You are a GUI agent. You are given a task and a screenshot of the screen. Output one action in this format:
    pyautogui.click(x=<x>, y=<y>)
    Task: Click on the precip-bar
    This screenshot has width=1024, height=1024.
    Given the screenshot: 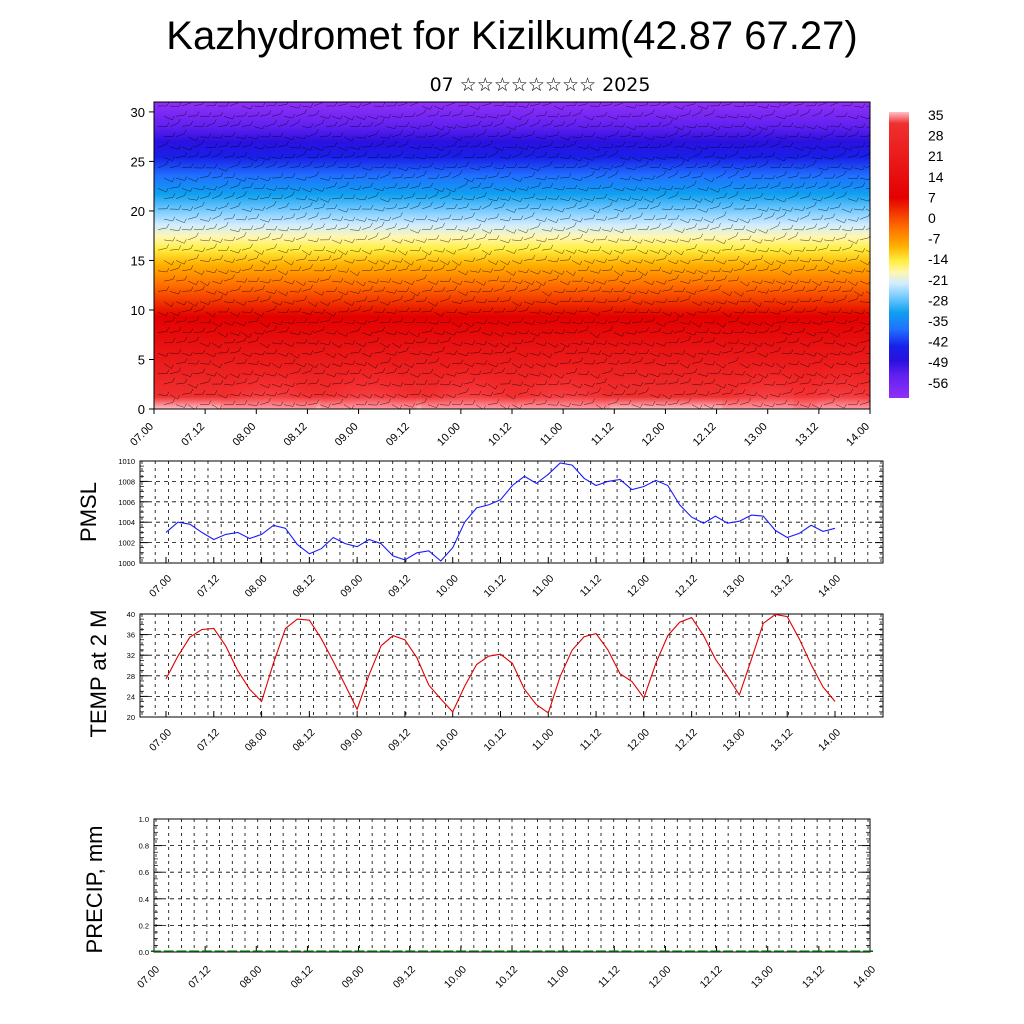 What is the action you would take?
    pyautogui.click(x=473, y=951)
    